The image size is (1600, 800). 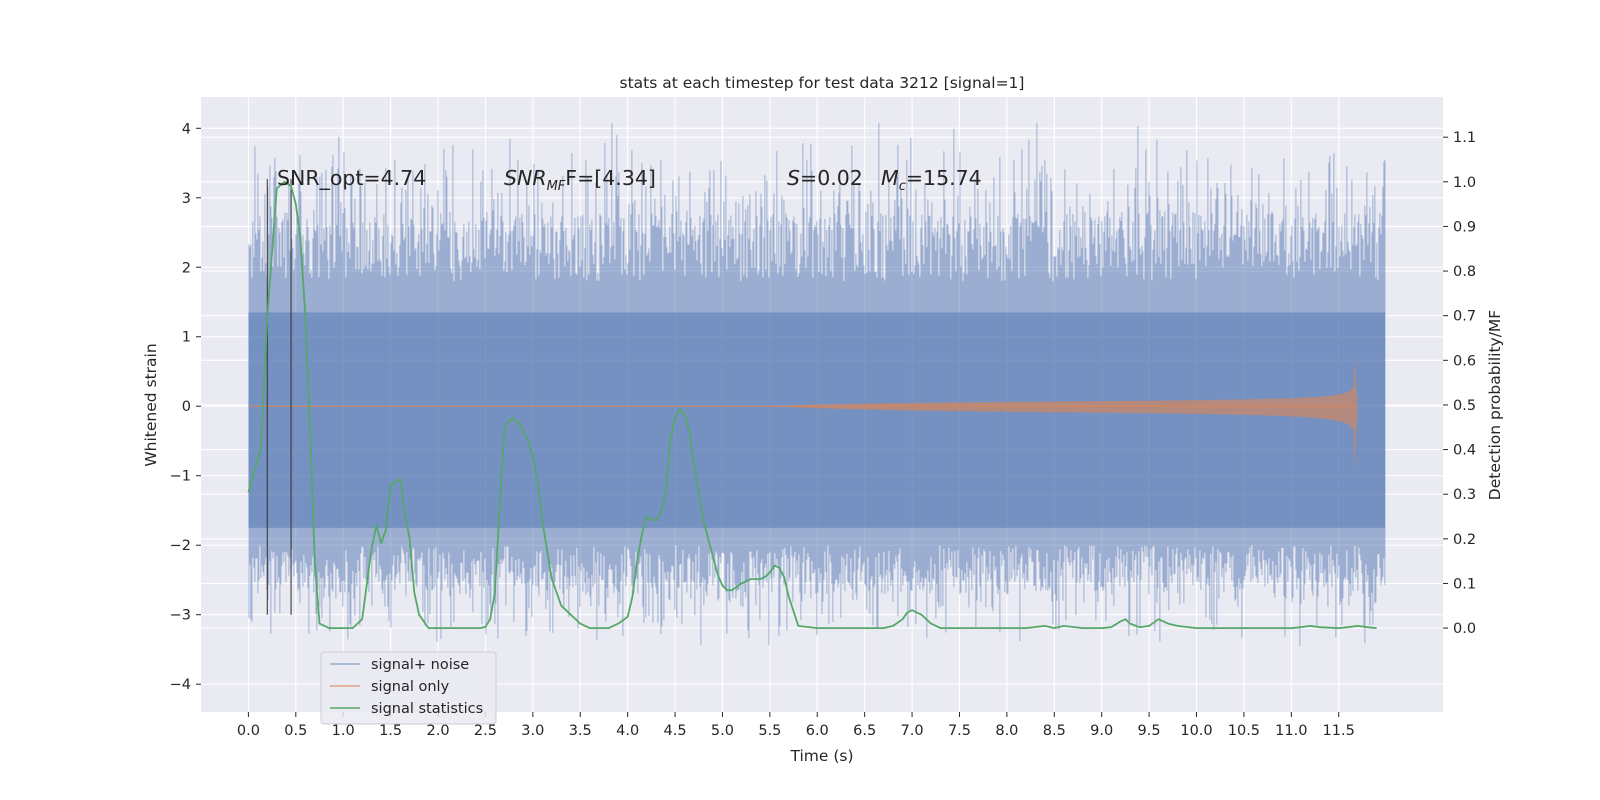 What do you see at coordinates (186, 199) in the screenshot?
I see `y-left-tick-label: 3` at bounding box center [186, 199].